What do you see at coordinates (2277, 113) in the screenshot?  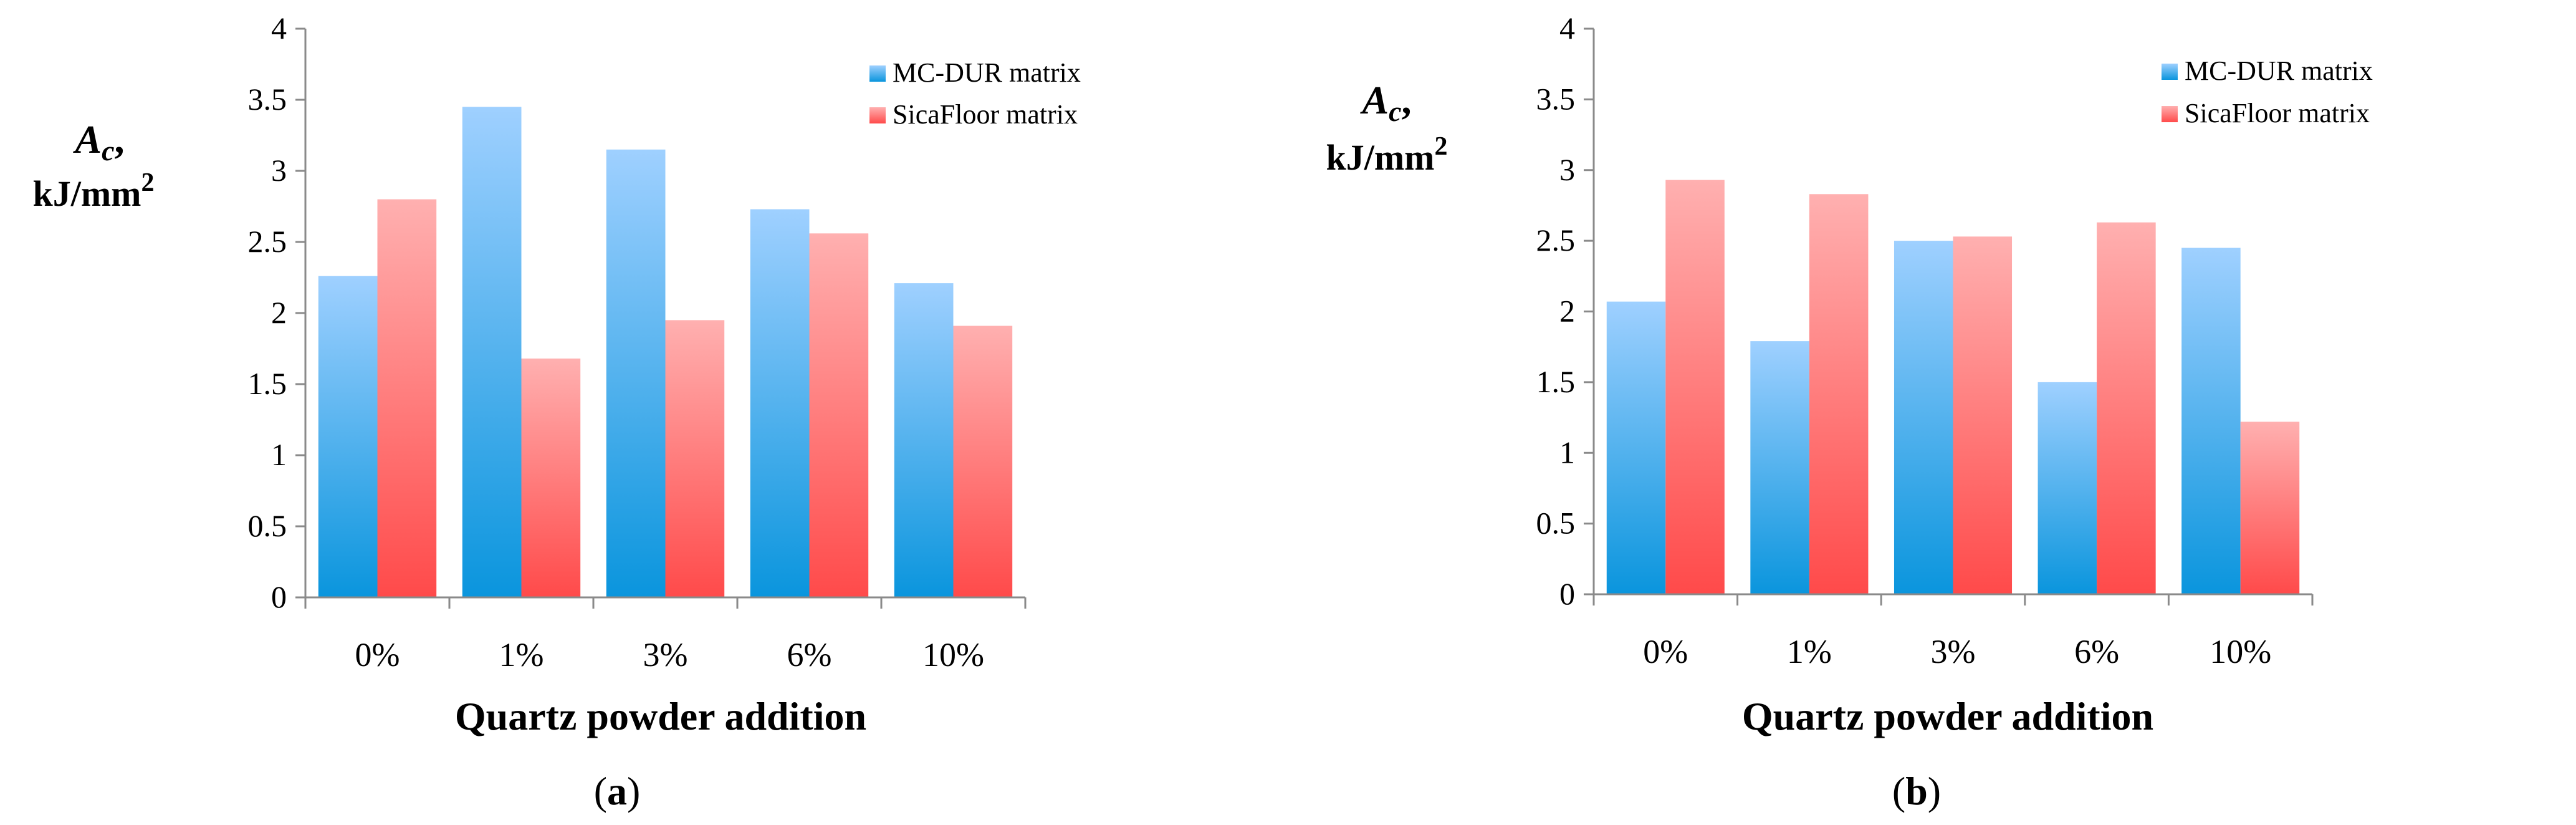 I see `legend-label-sicafloor-b: SicaFloor matrix` at bounding box center [2277, 113].